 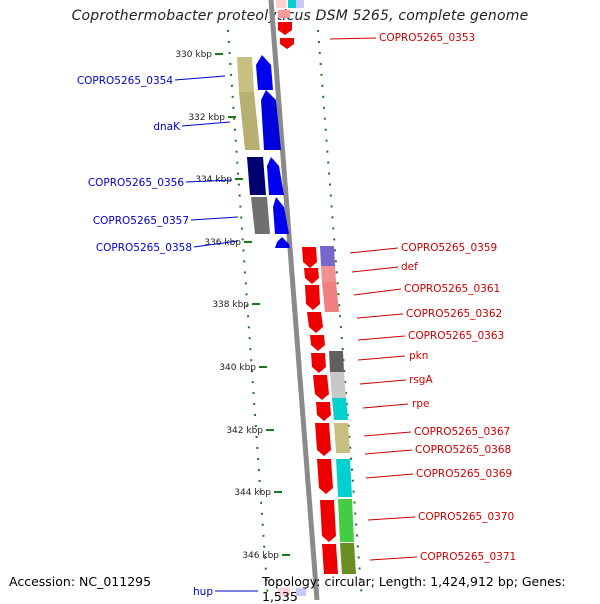 I want to click on top-fragment-features, so click(x=290, y=24).